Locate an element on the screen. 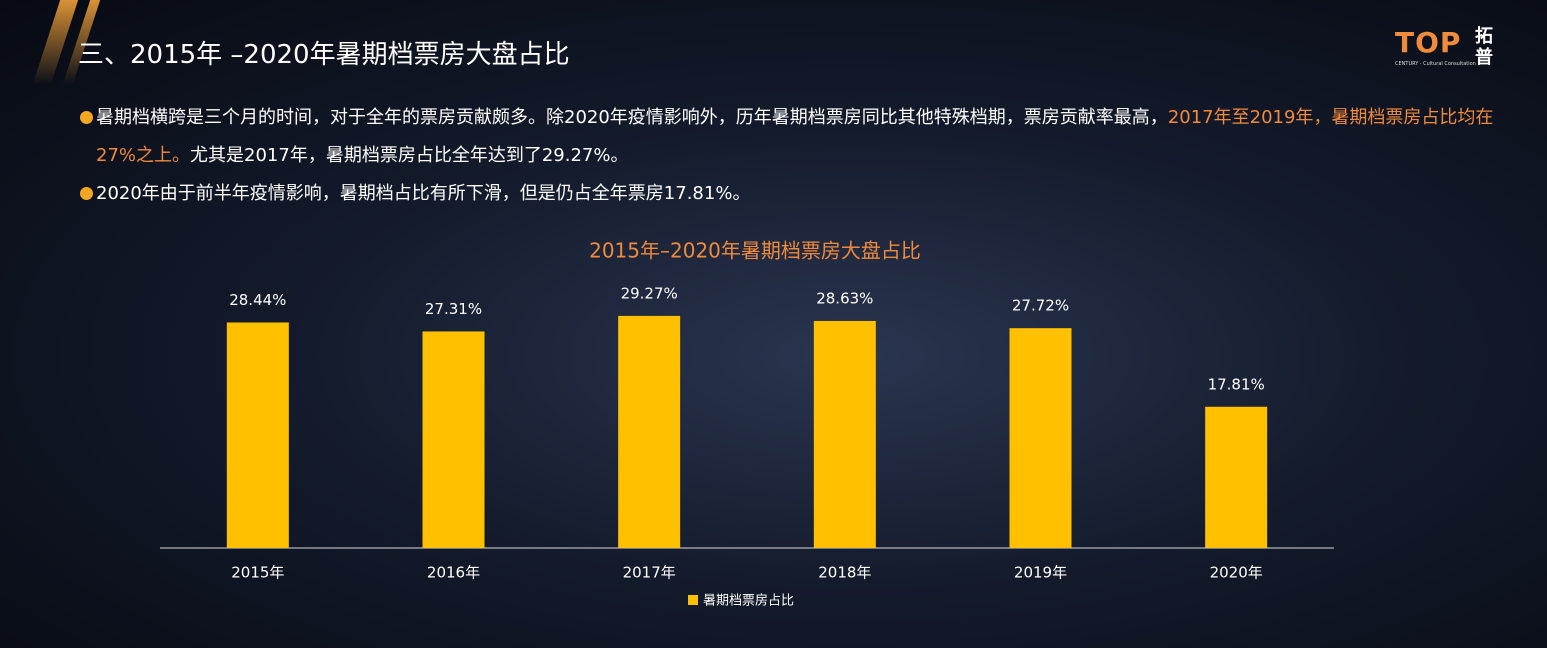  bullet: 2020年由于前半年疫情影响，暑期档占比有所下滑，但是仍占全年票房17.81%。 is located at coordinates (788, 194).